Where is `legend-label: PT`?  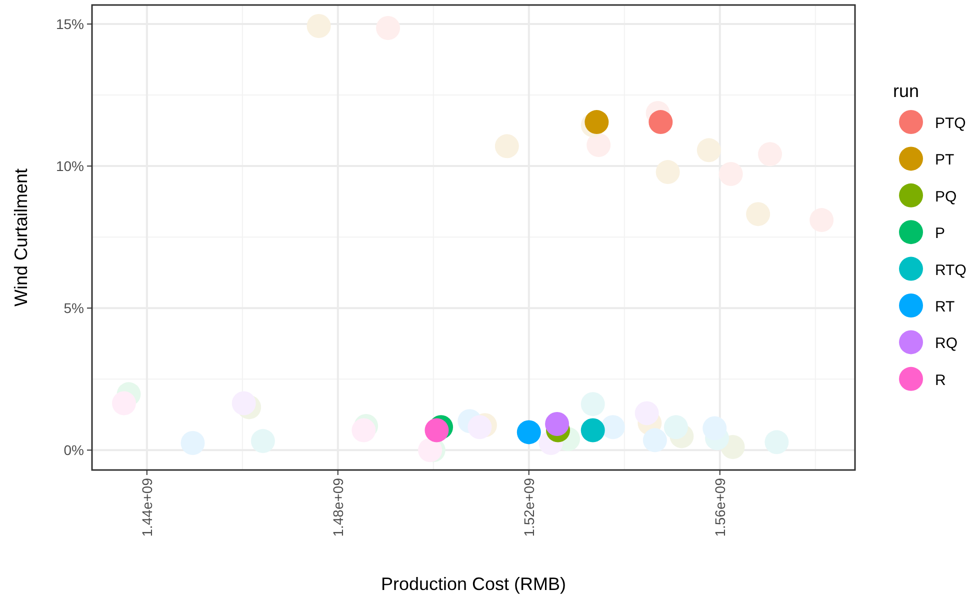 legend-label: PT is located at coordinates (944, 160).